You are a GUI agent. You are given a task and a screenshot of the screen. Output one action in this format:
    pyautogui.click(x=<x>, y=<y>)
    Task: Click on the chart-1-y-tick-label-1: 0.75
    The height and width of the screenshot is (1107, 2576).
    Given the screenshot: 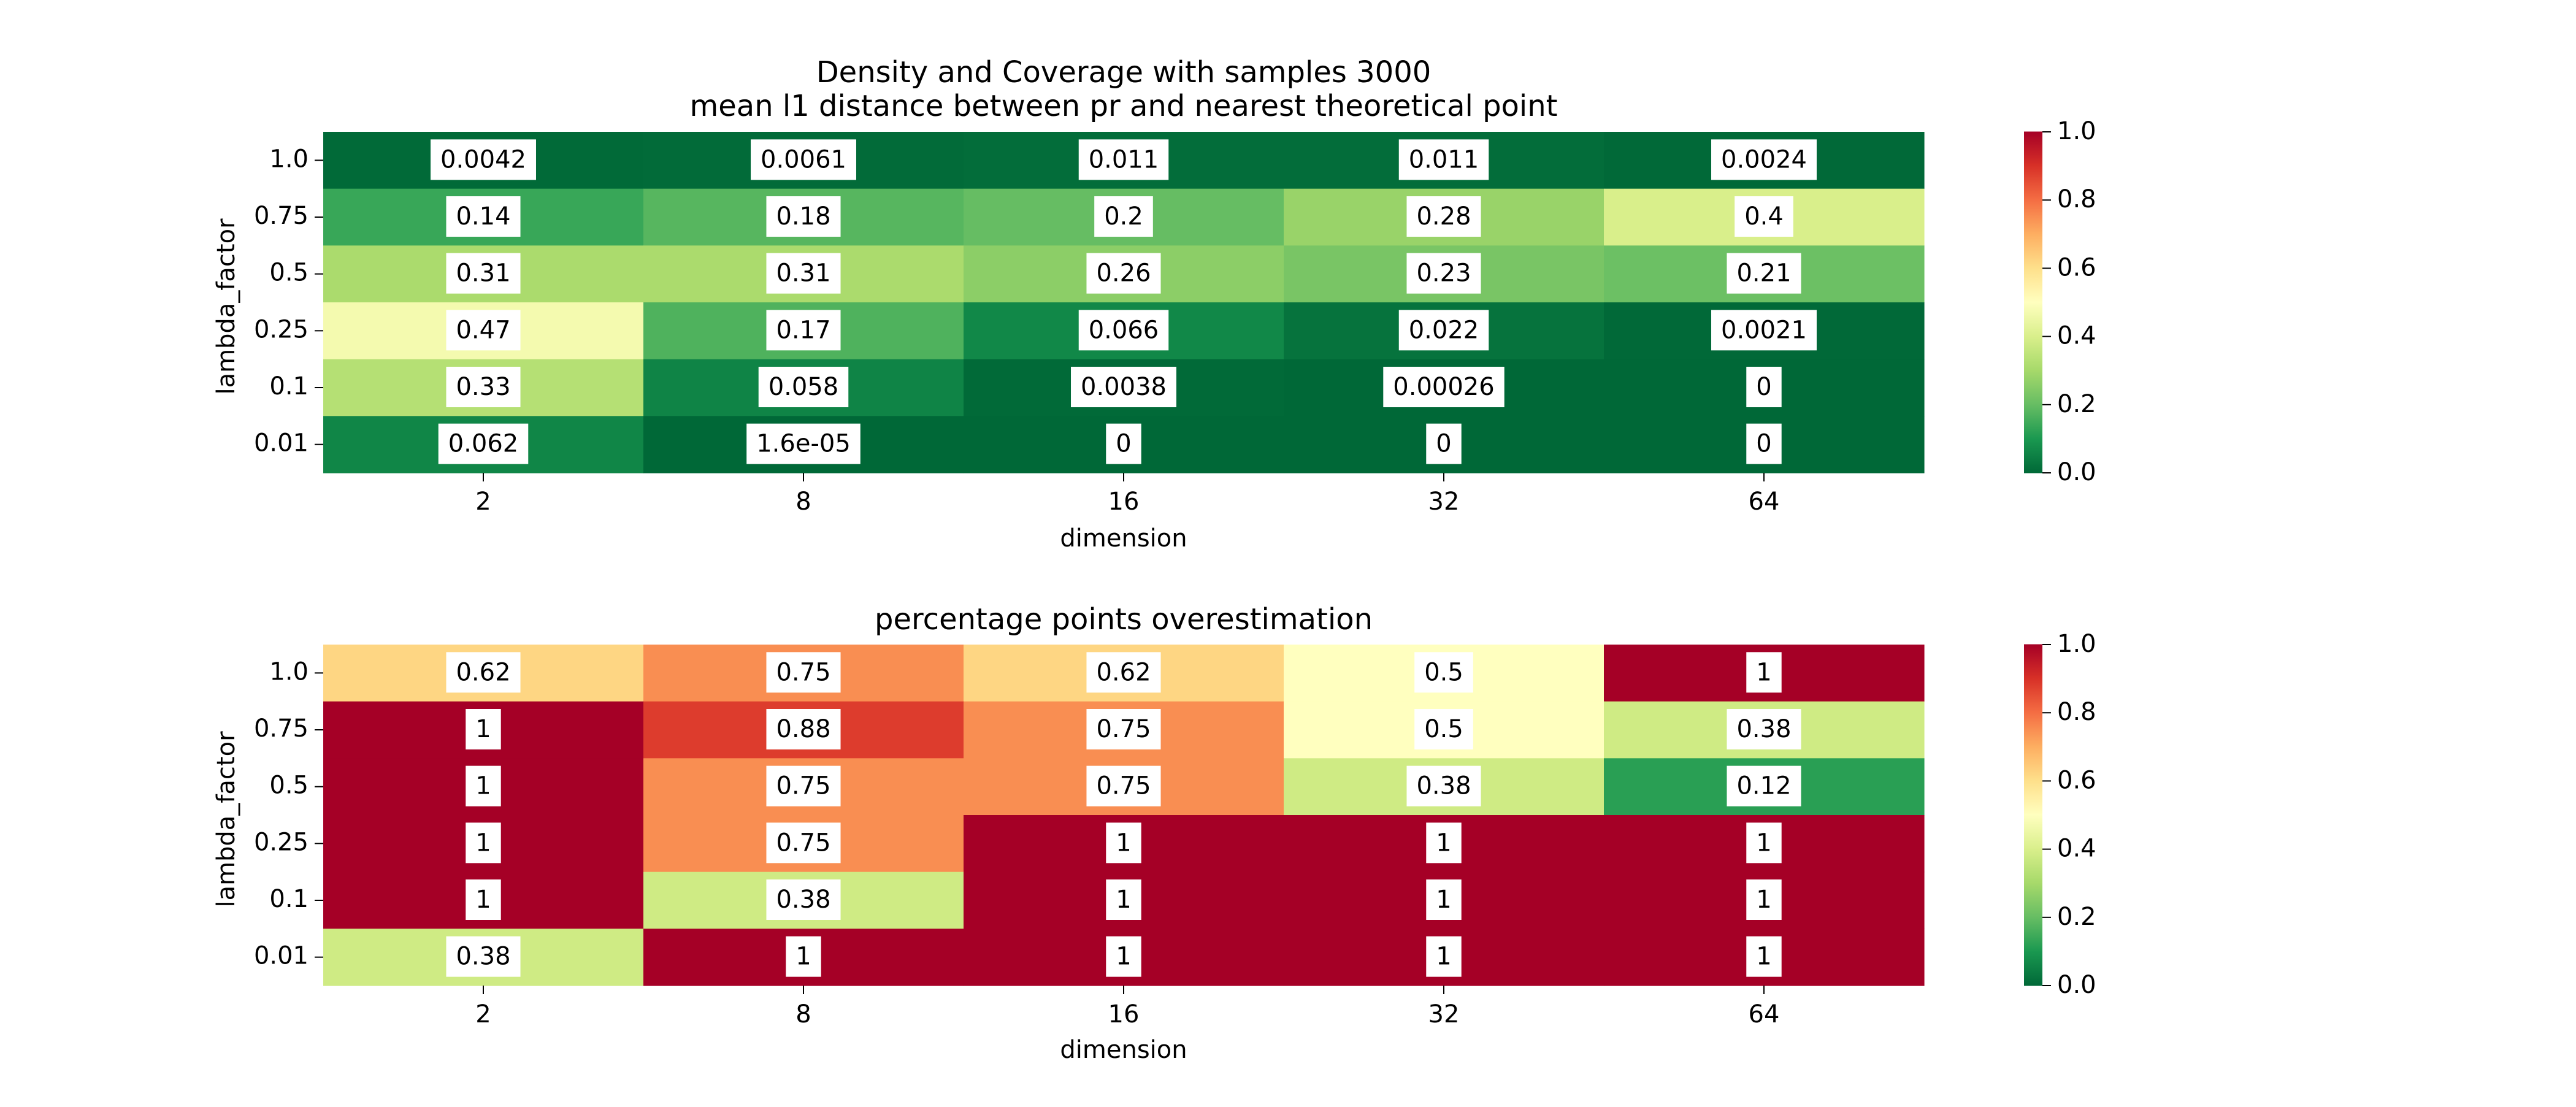 What is the action you would take?
    pyautogui.click(x=281, y=216)
    